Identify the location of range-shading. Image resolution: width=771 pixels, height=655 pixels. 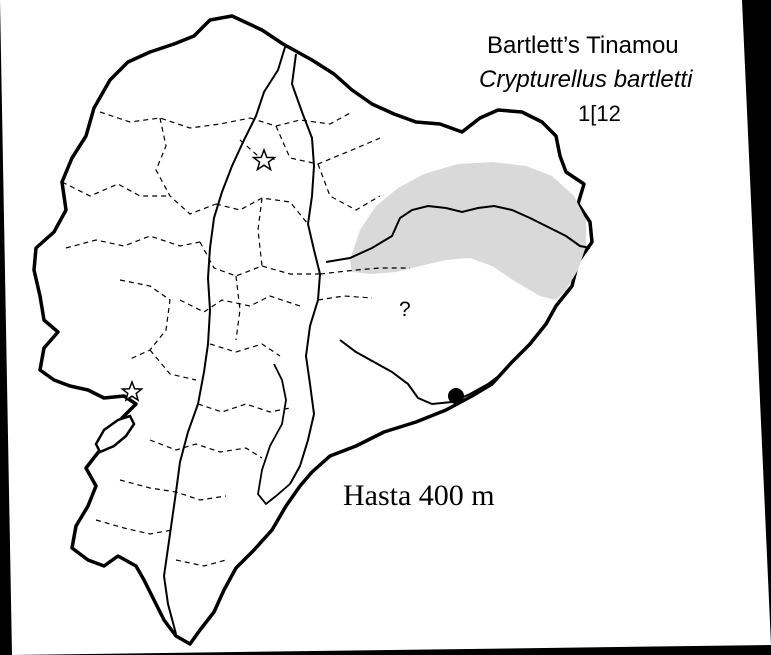
(468, 231).